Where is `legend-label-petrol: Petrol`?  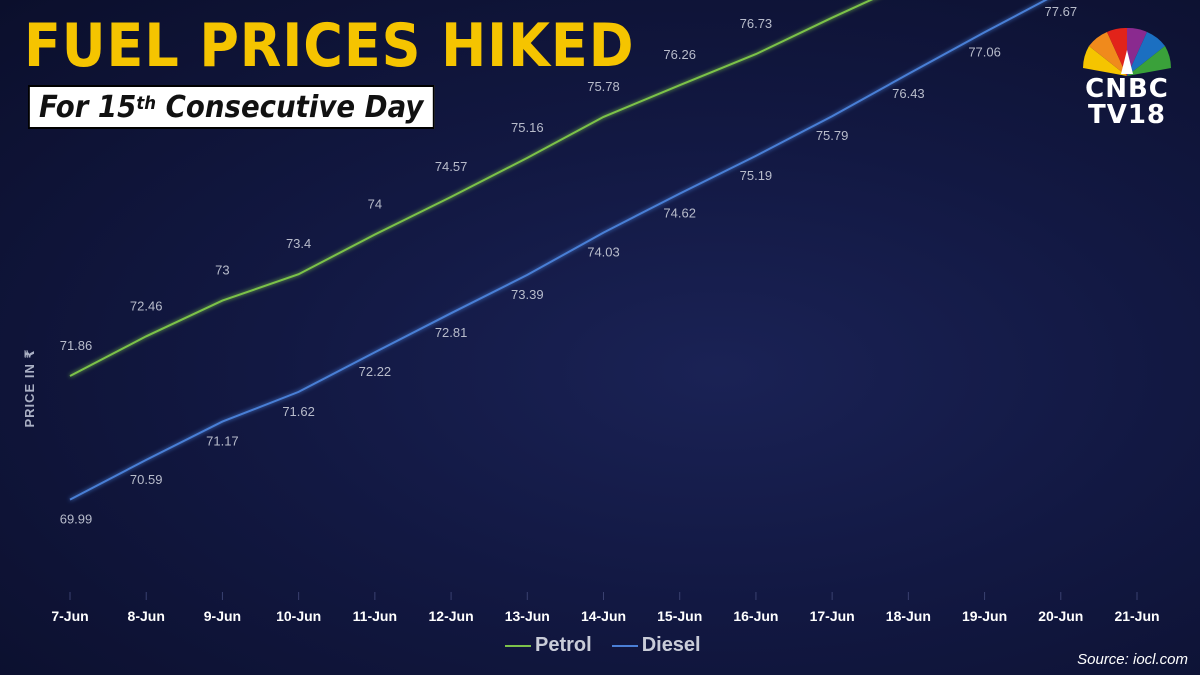
legend-label-petrol: Petrol is located at coordinates (563, 645).